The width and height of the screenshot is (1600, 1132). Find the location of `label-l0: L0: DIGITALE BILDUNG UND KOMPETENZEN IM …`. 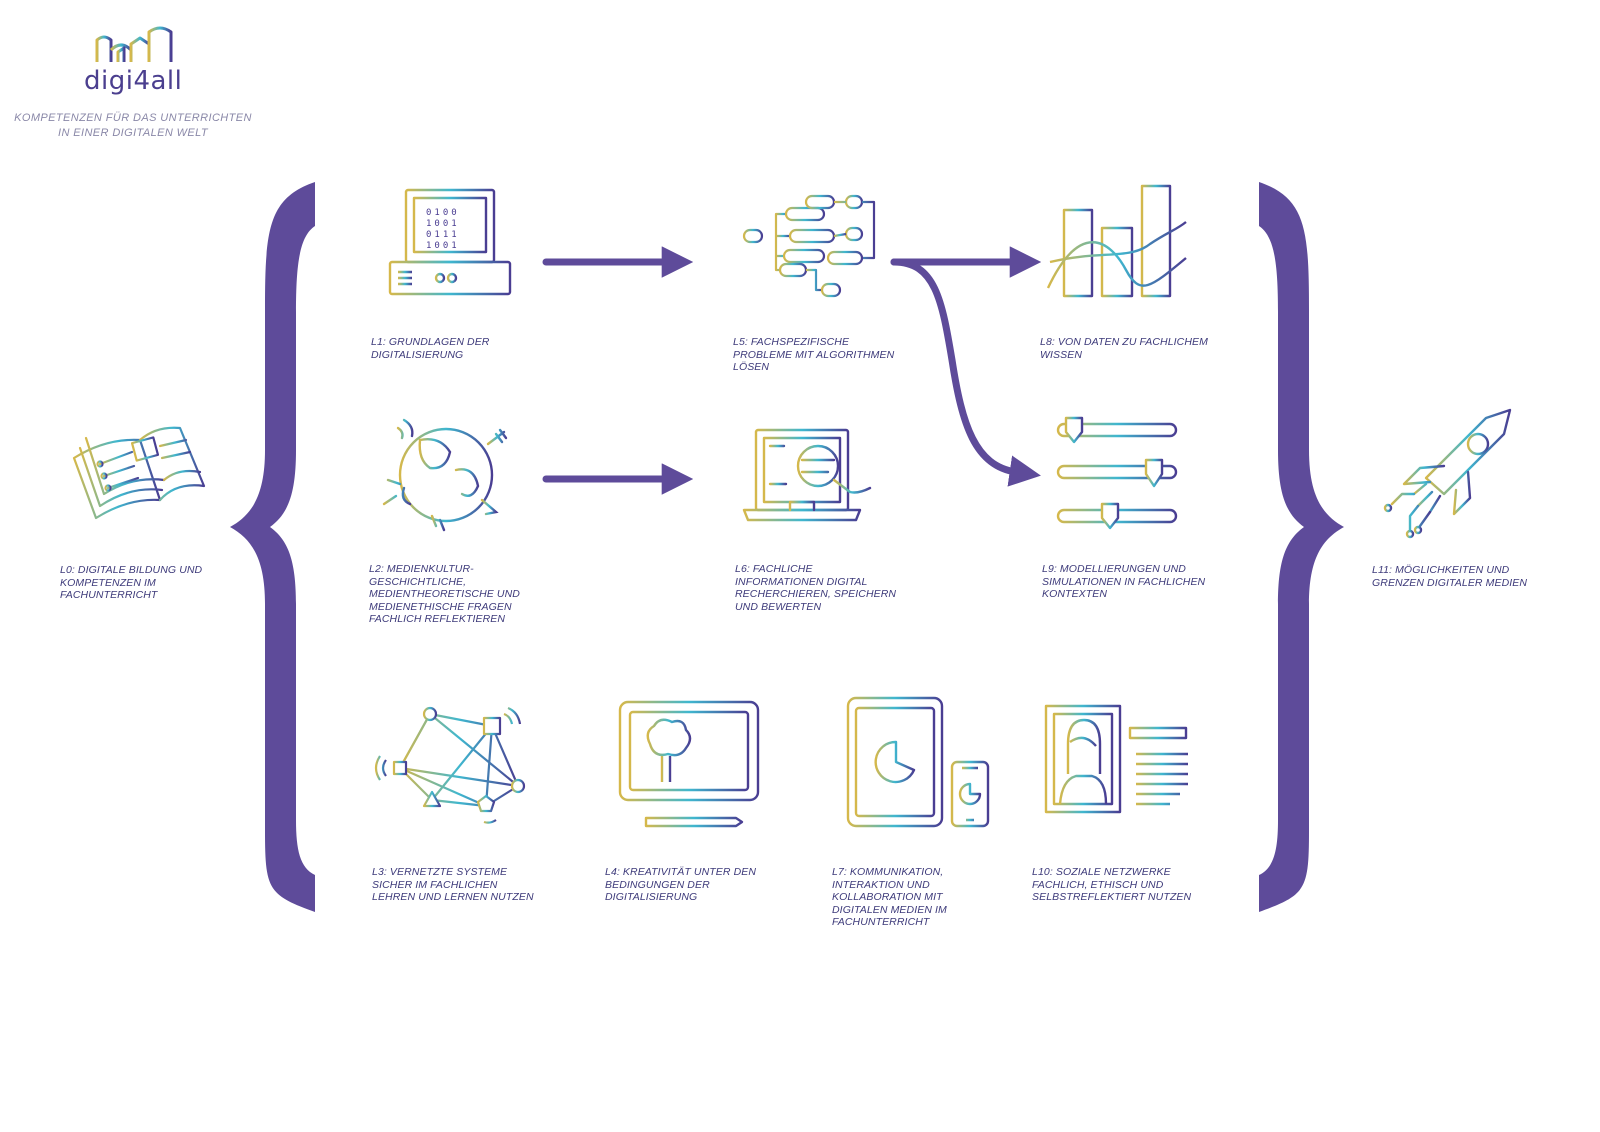

label-l0: L0: DIGITALE BILDUNG UND KOMPETENZEN IM … is located at coordinates (131, 582).